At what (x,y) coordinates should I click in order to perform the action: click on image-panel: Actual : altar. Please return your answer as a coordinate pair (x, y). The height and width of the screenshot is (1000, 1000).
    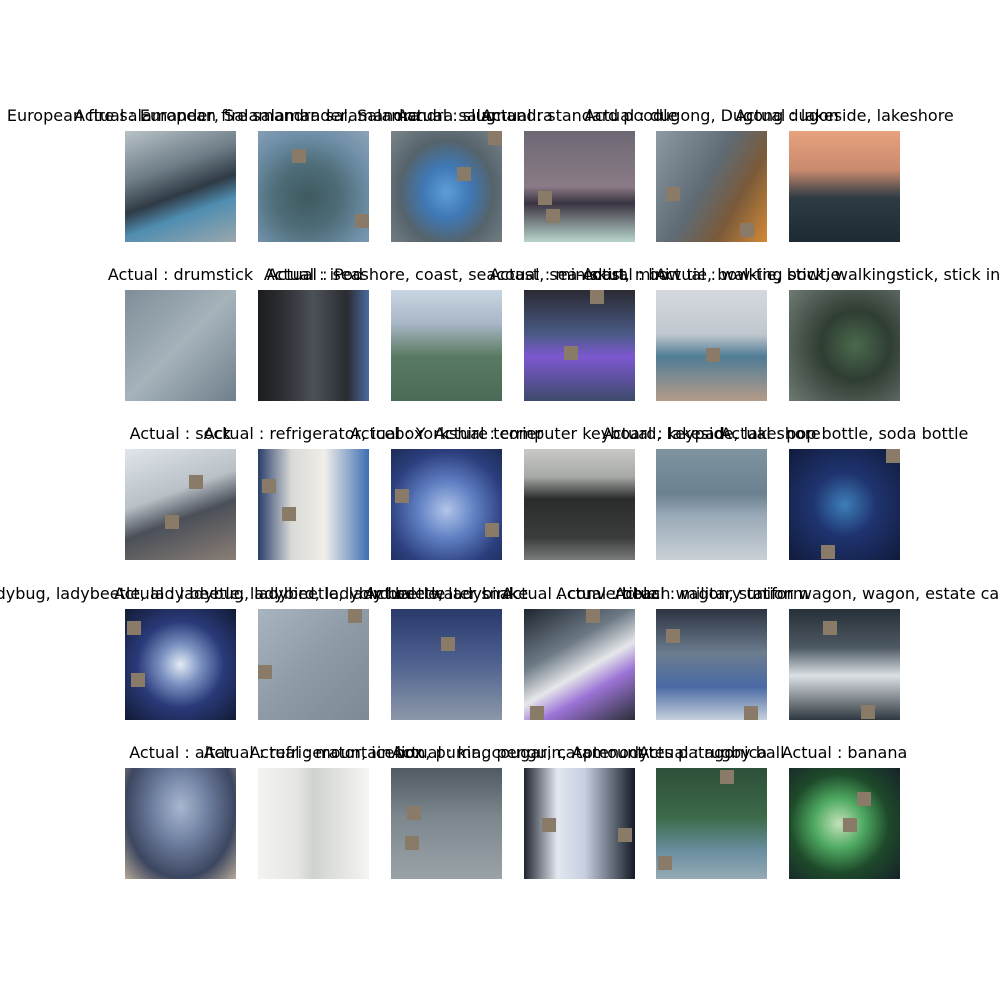
    Looking at the image, I should click on (180, 823).